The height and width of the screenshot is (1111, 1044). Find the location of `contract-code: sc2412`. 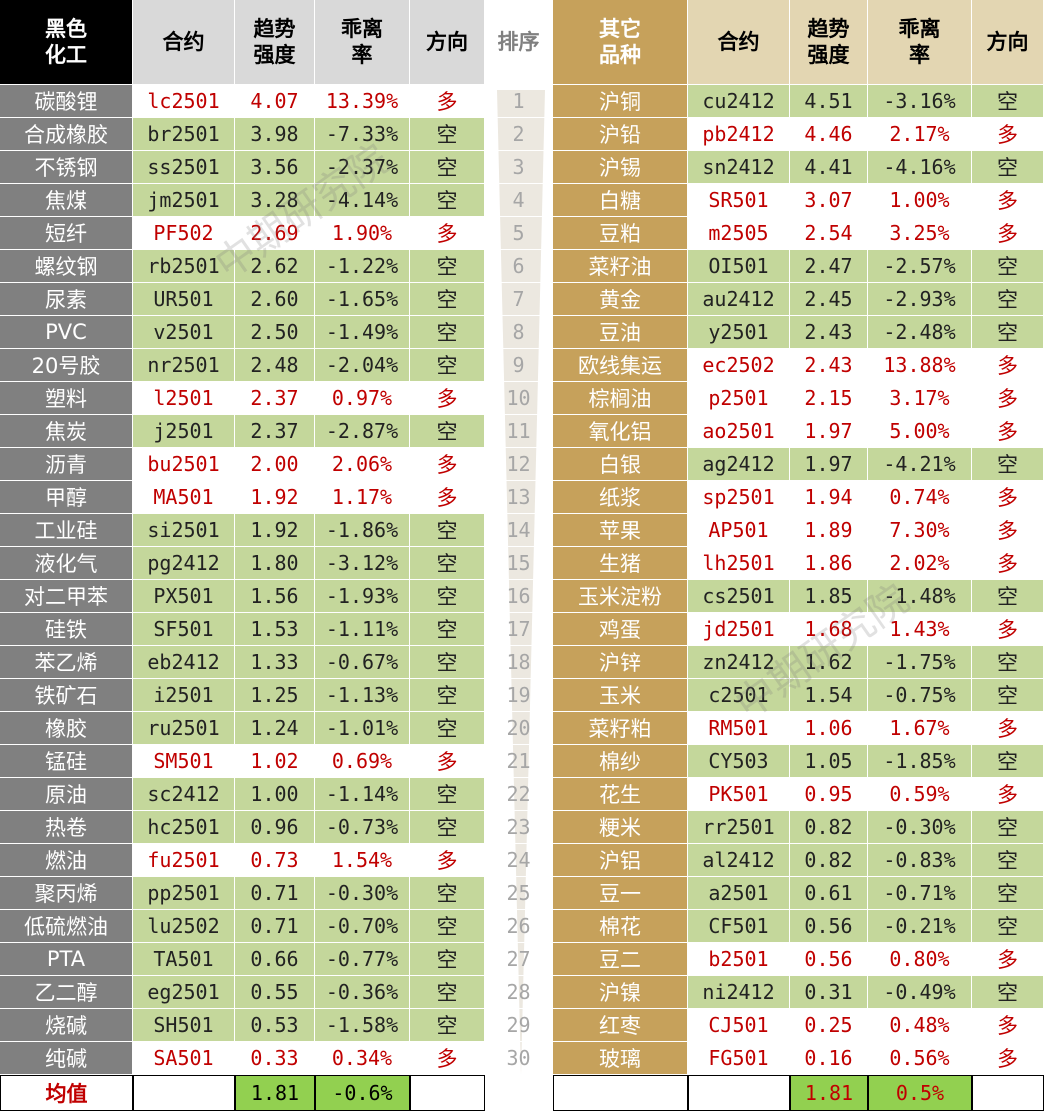

contract-code: sc2412 is located at coordinates (184, 794).